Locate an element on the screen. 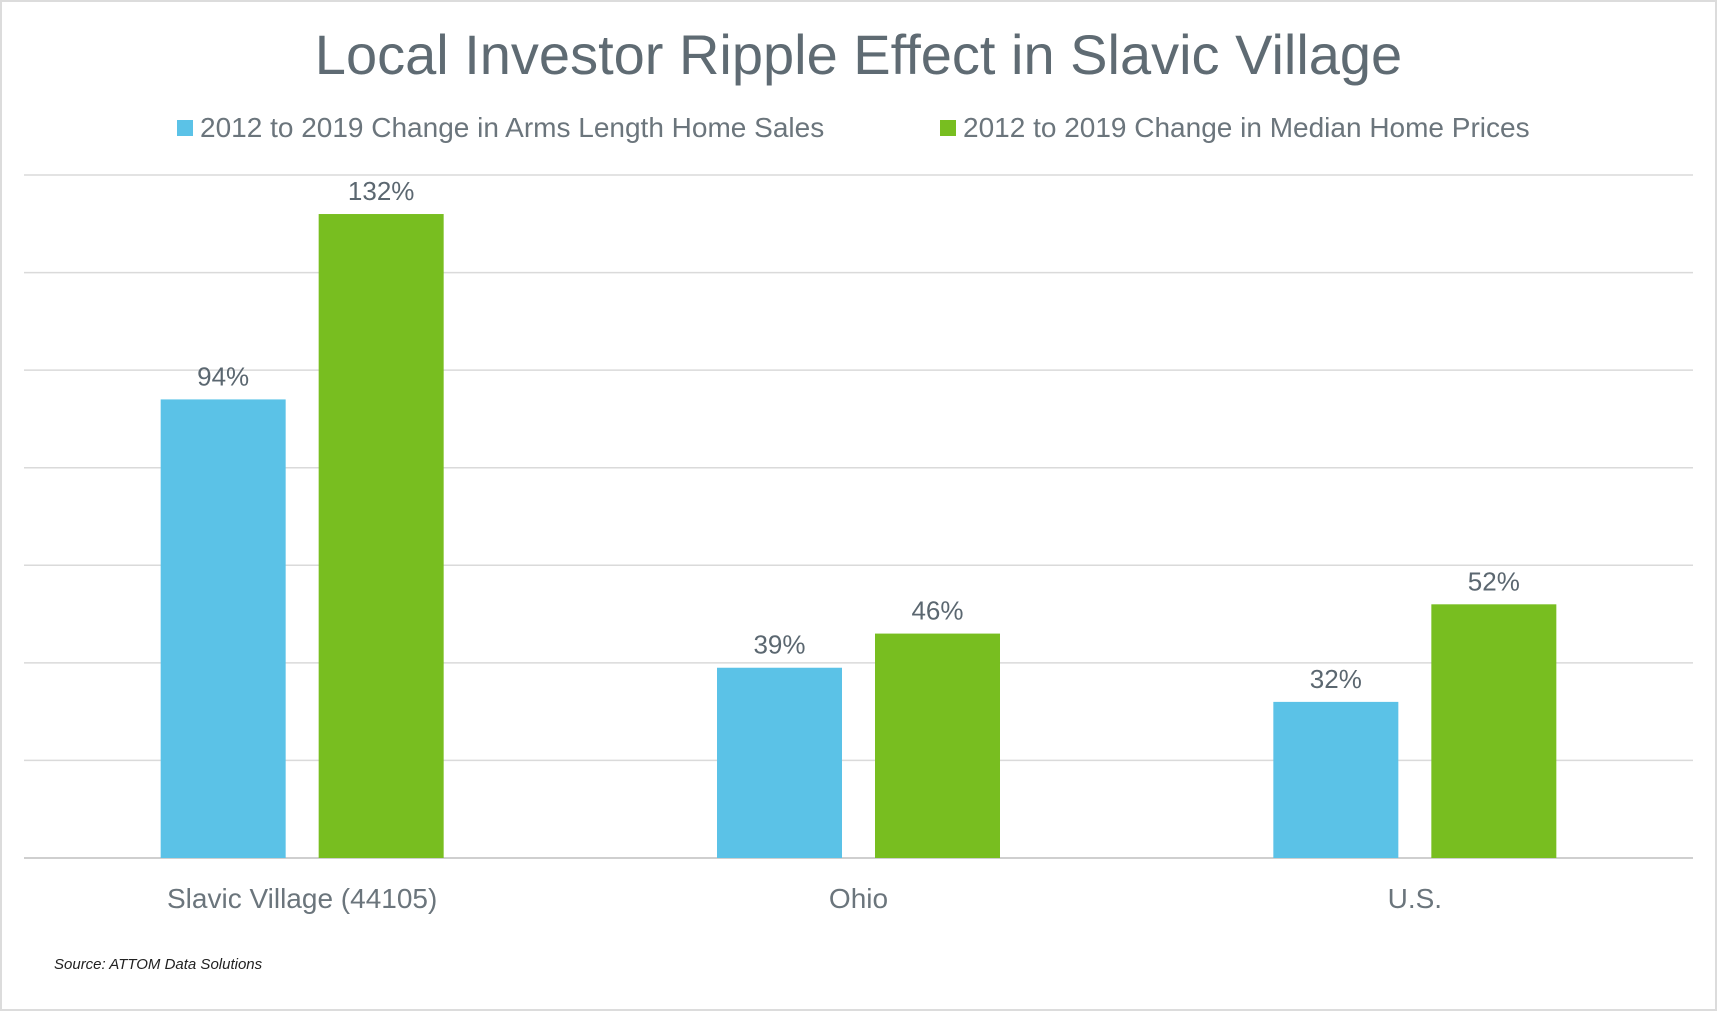  legend-swatch-green is located at coordinates (948, 128).